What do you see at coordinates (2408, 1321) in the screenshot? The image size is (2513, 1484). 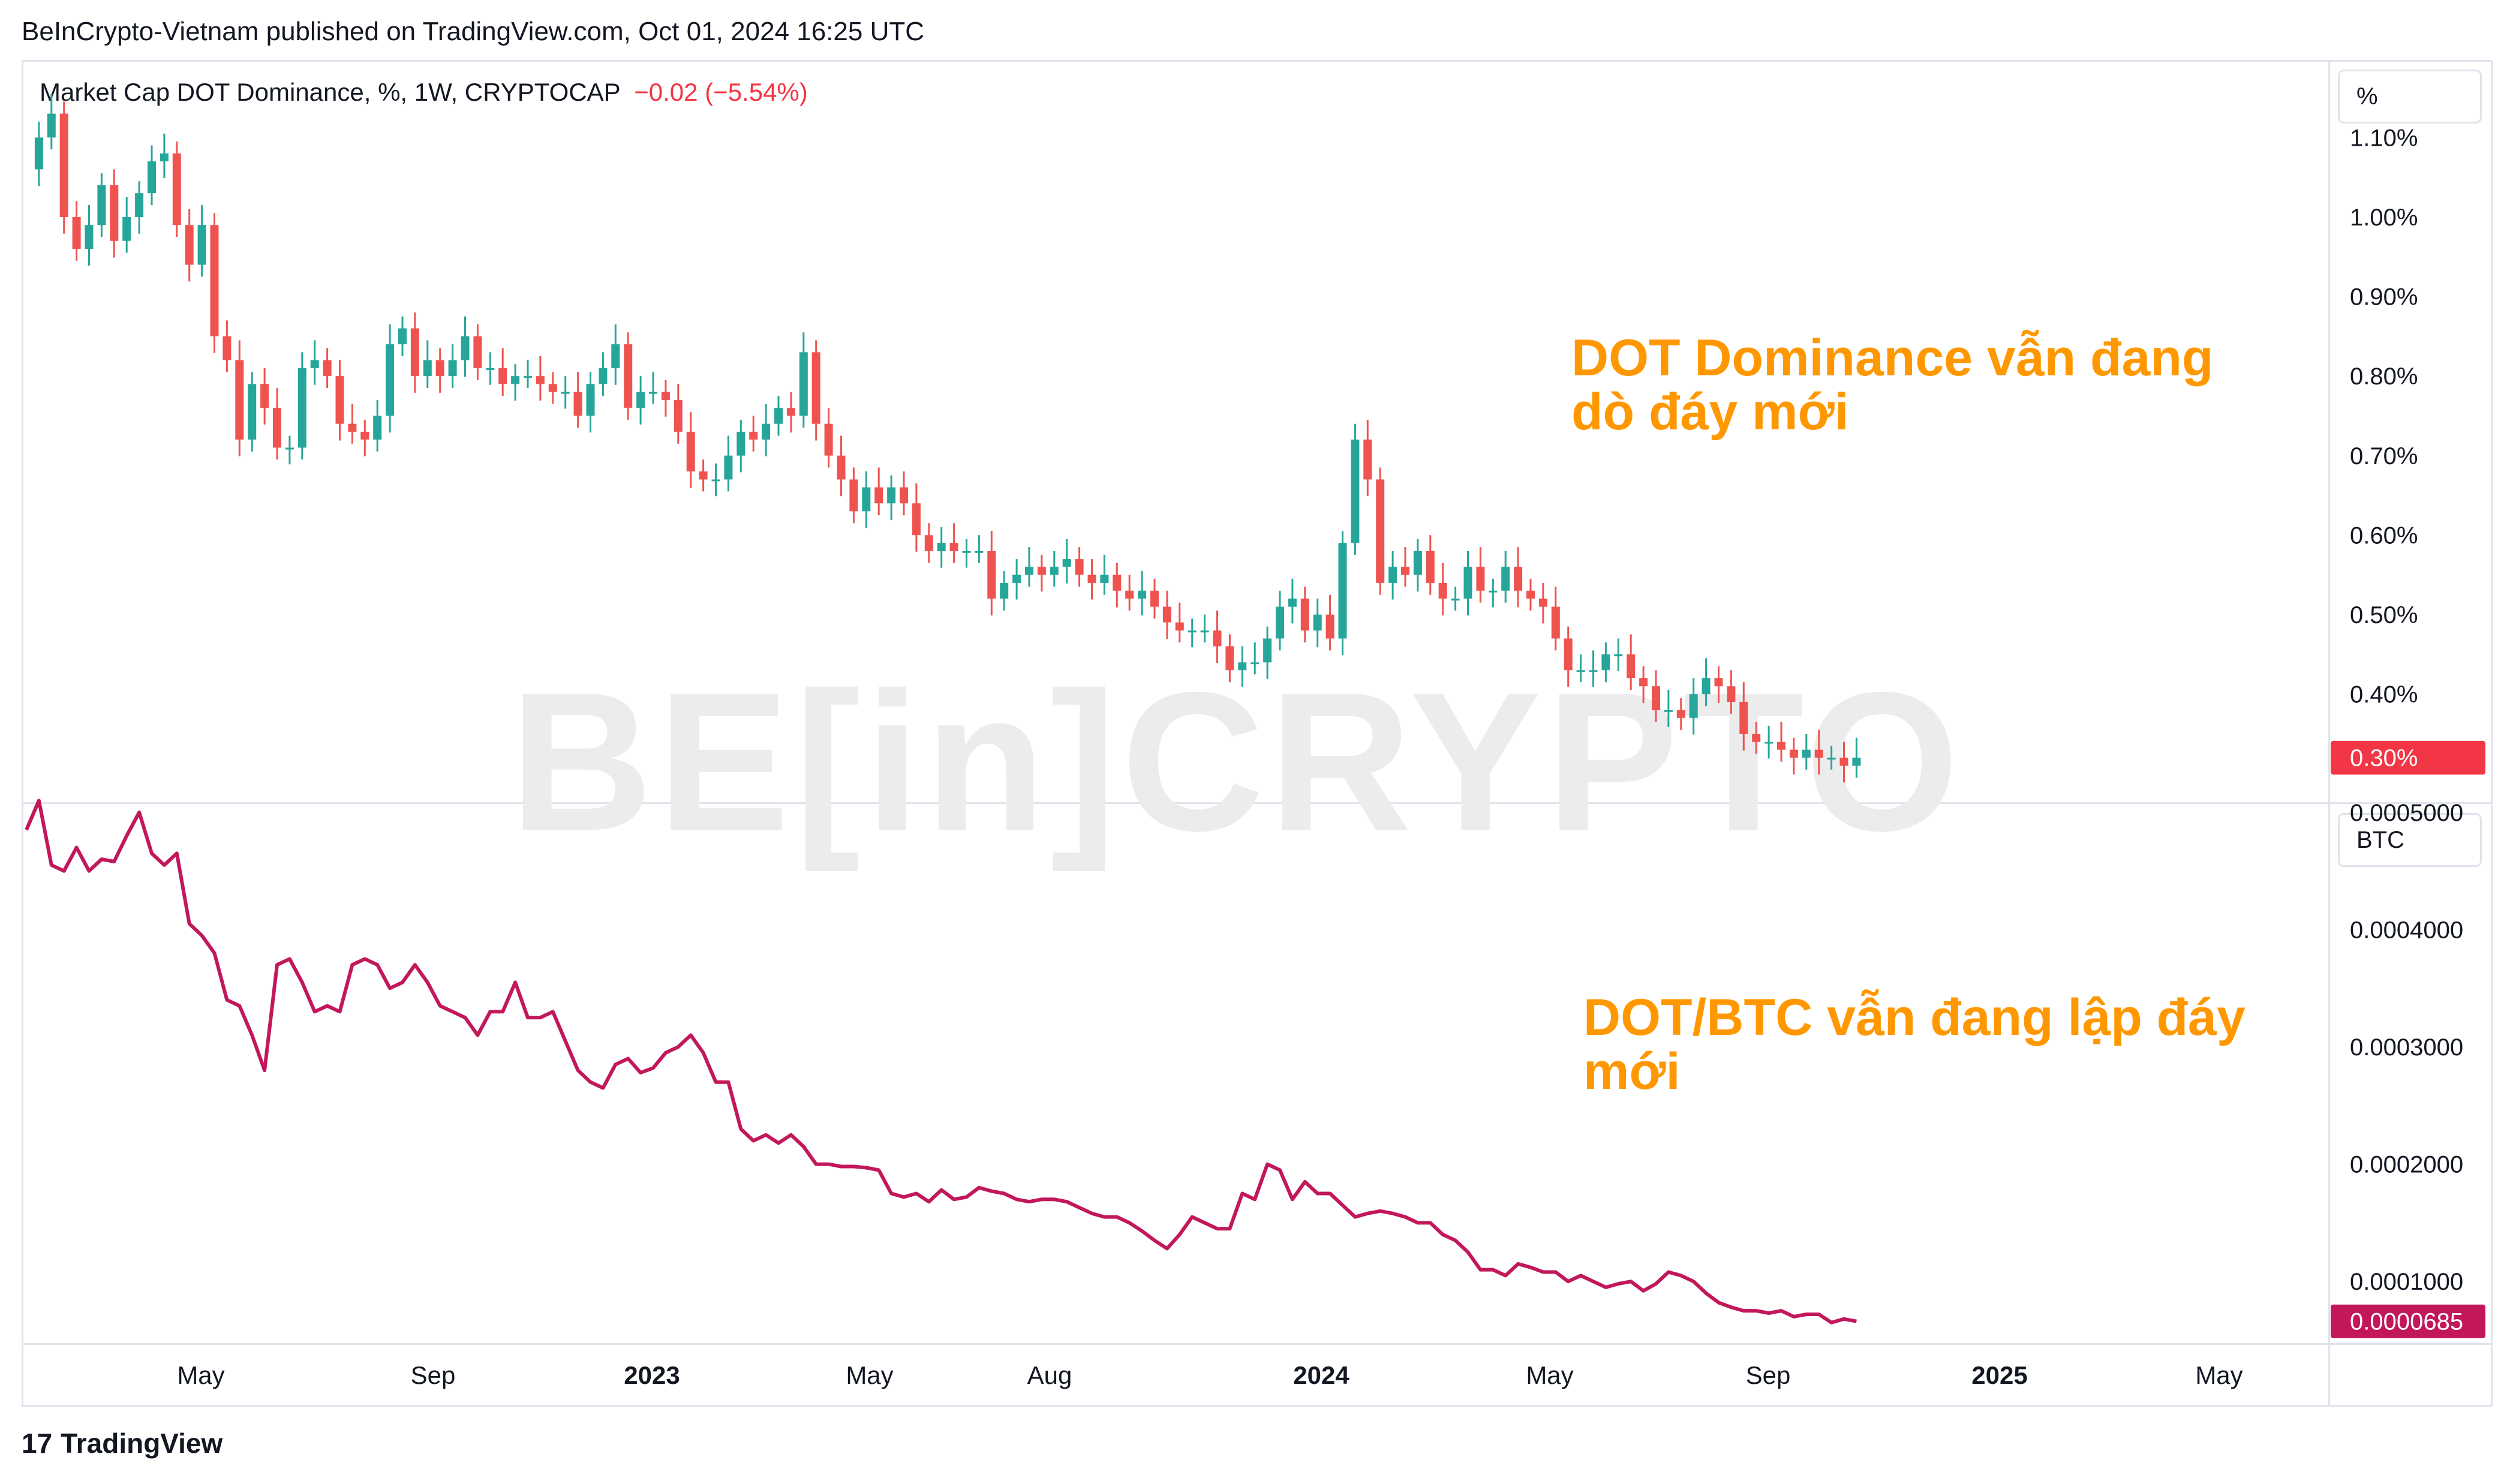 I see `dotbtc-last-value-badge` at bounding box center [2408, 1321].